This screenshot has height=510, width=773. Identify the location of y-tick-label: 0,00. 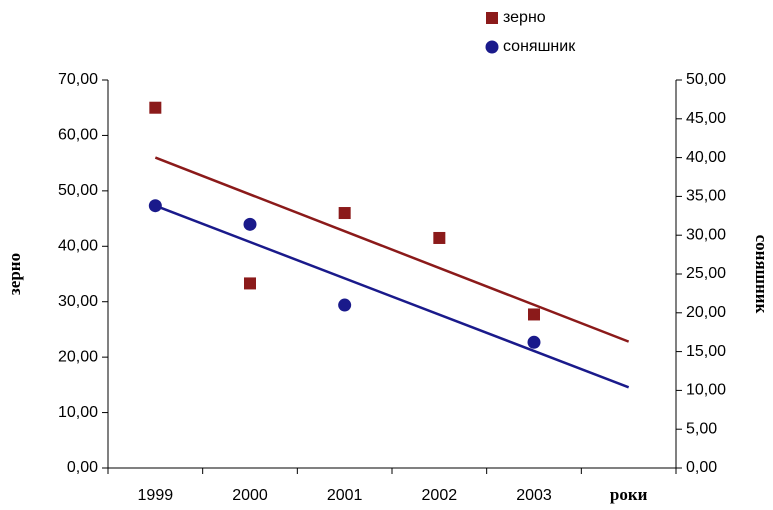
(82, 467).